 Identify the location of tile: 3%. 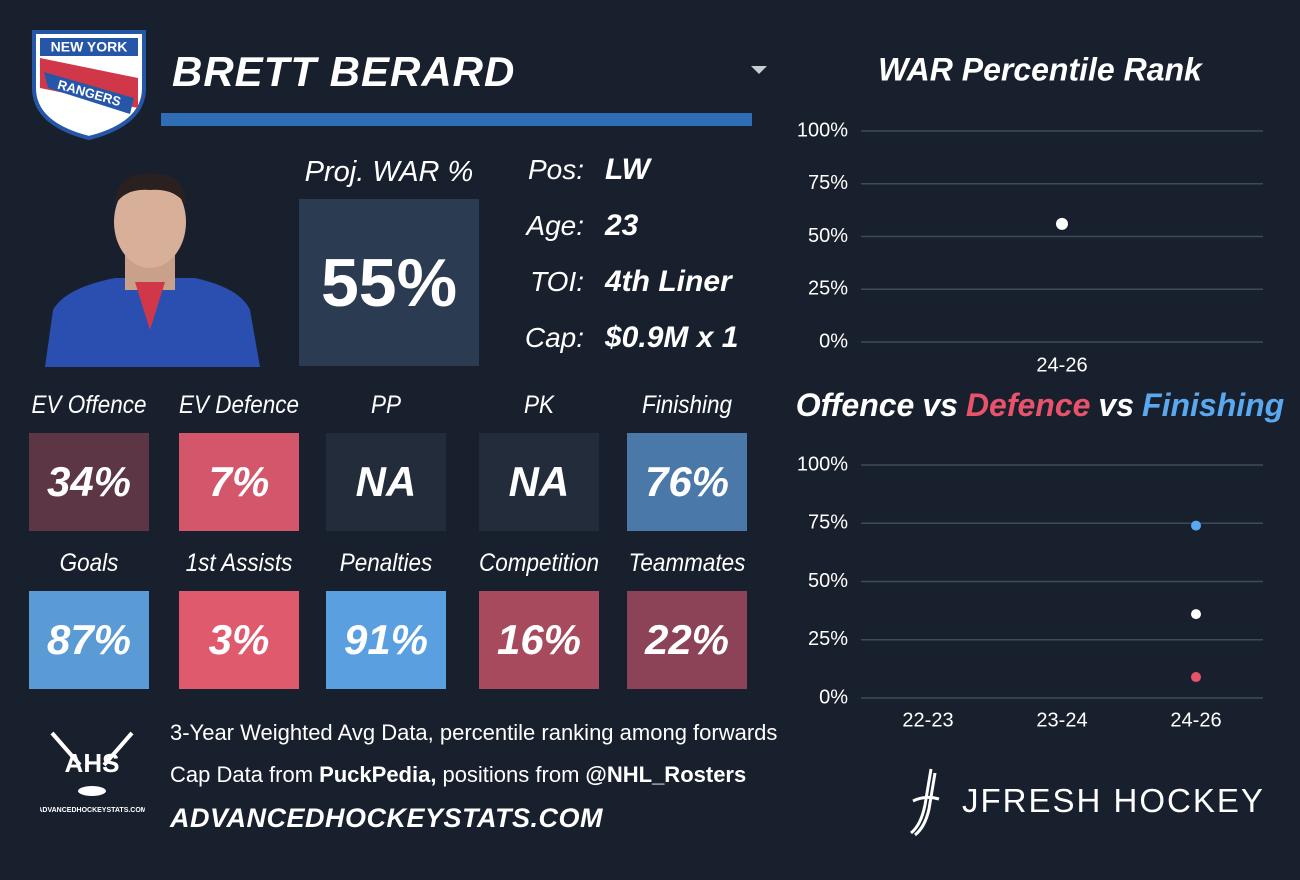
(239, 640).